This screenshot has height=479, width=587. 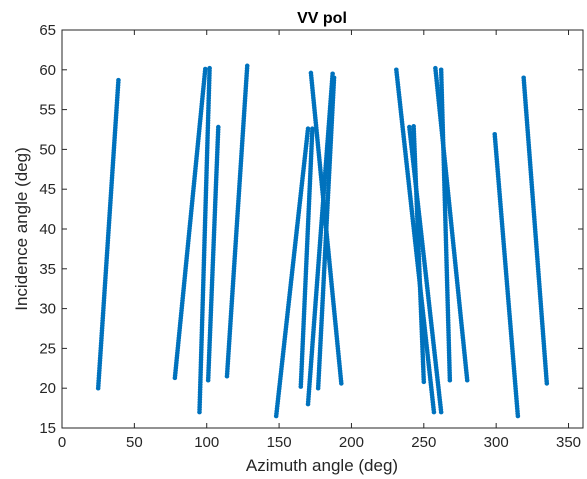 I want to click on x-tick-label: 350, so click(x=568, y=442).